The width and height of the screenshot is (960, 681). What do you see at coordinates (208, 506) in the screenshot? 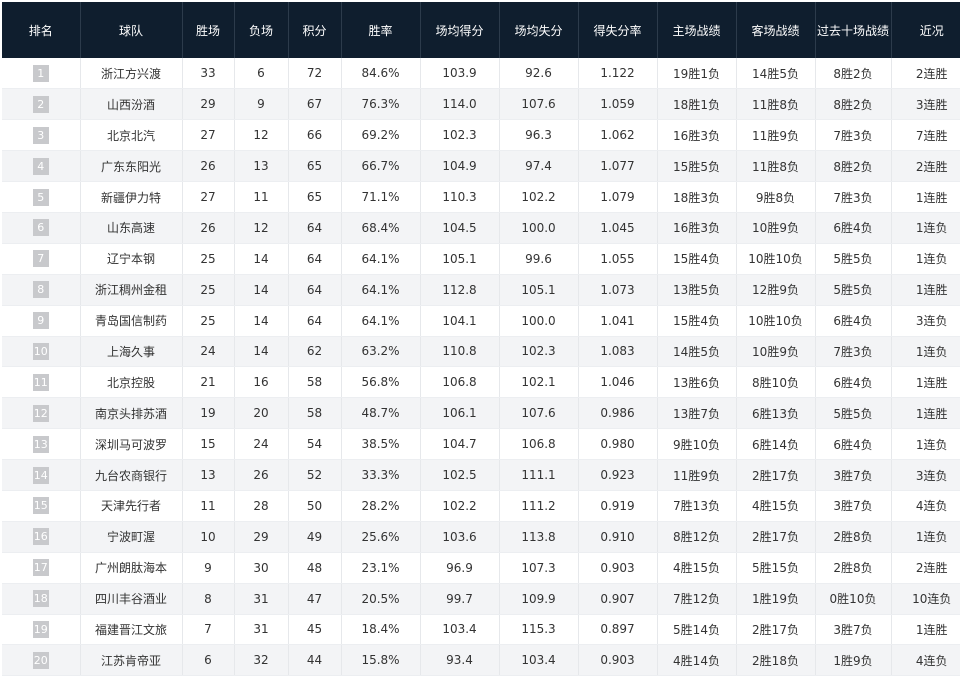
I see `wins-cell: 11` at bounding box center [208, 506].